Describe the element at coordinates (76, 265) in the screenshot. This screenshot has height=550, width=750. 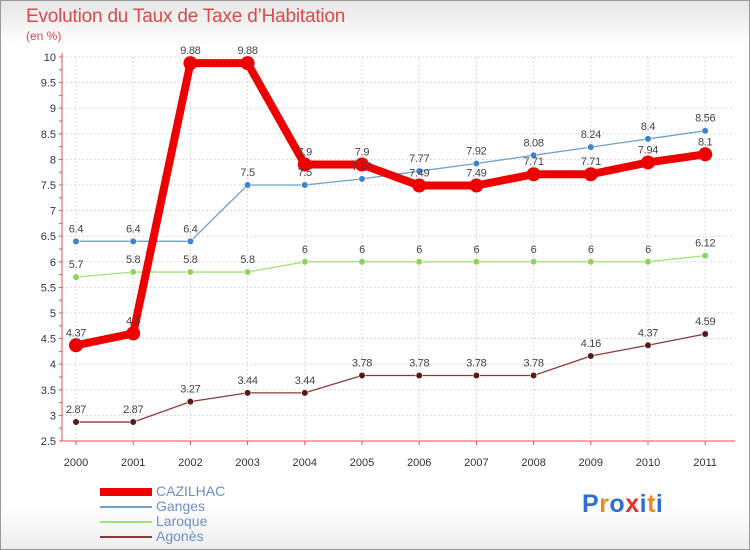
I see `data-label-laroque: 5.7` at that location.